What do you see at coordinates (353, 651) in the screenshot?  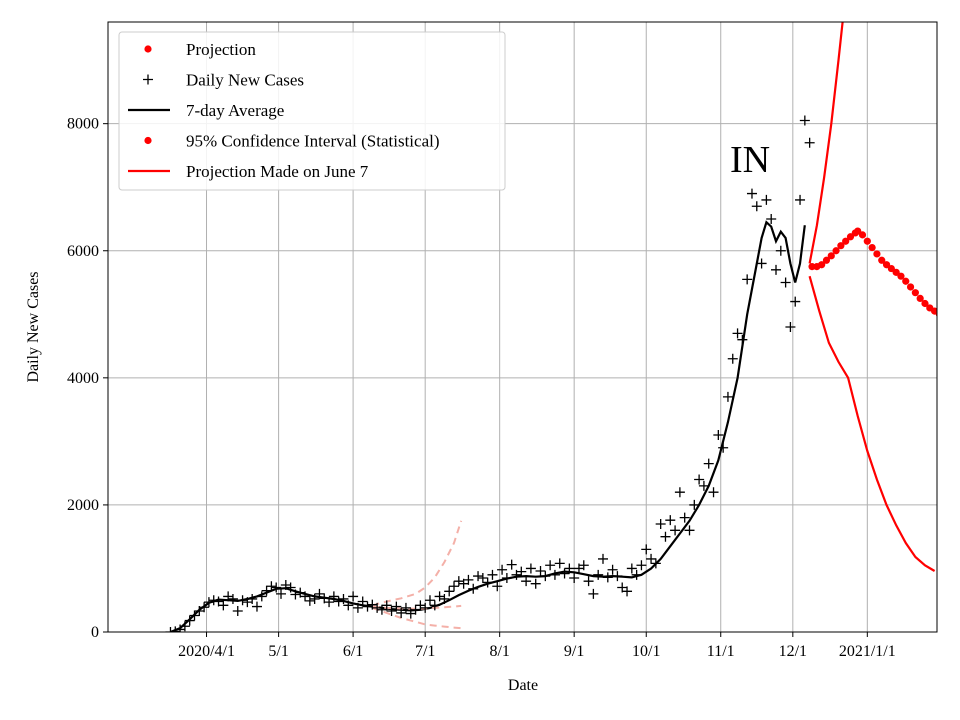 I see `x-tick-label: 6/1` at bounding box center [353, 651].